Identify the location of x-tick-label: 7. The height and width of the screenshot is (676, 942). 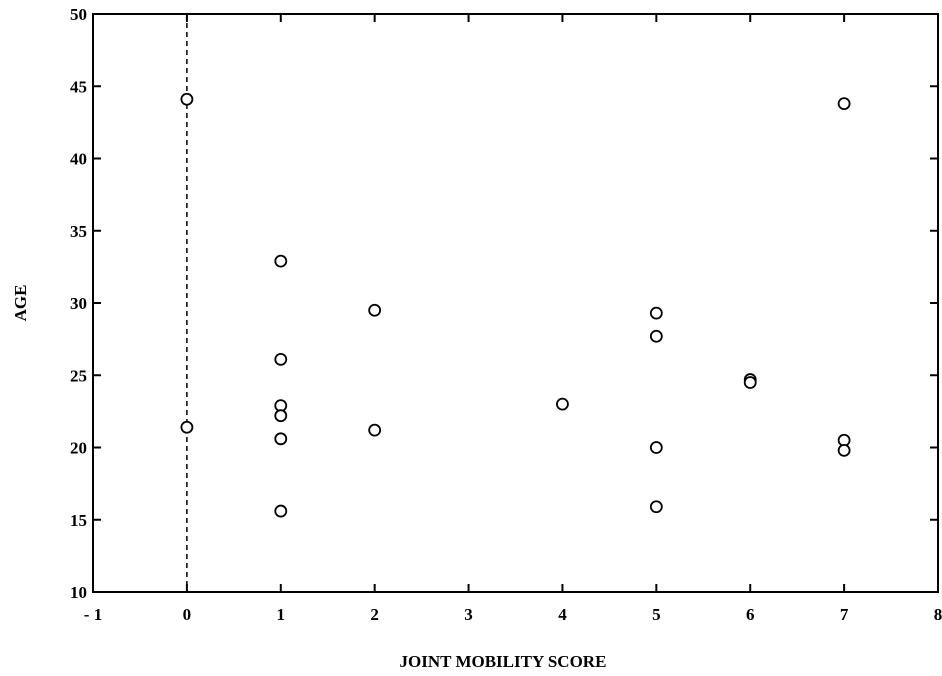
(844, 614).